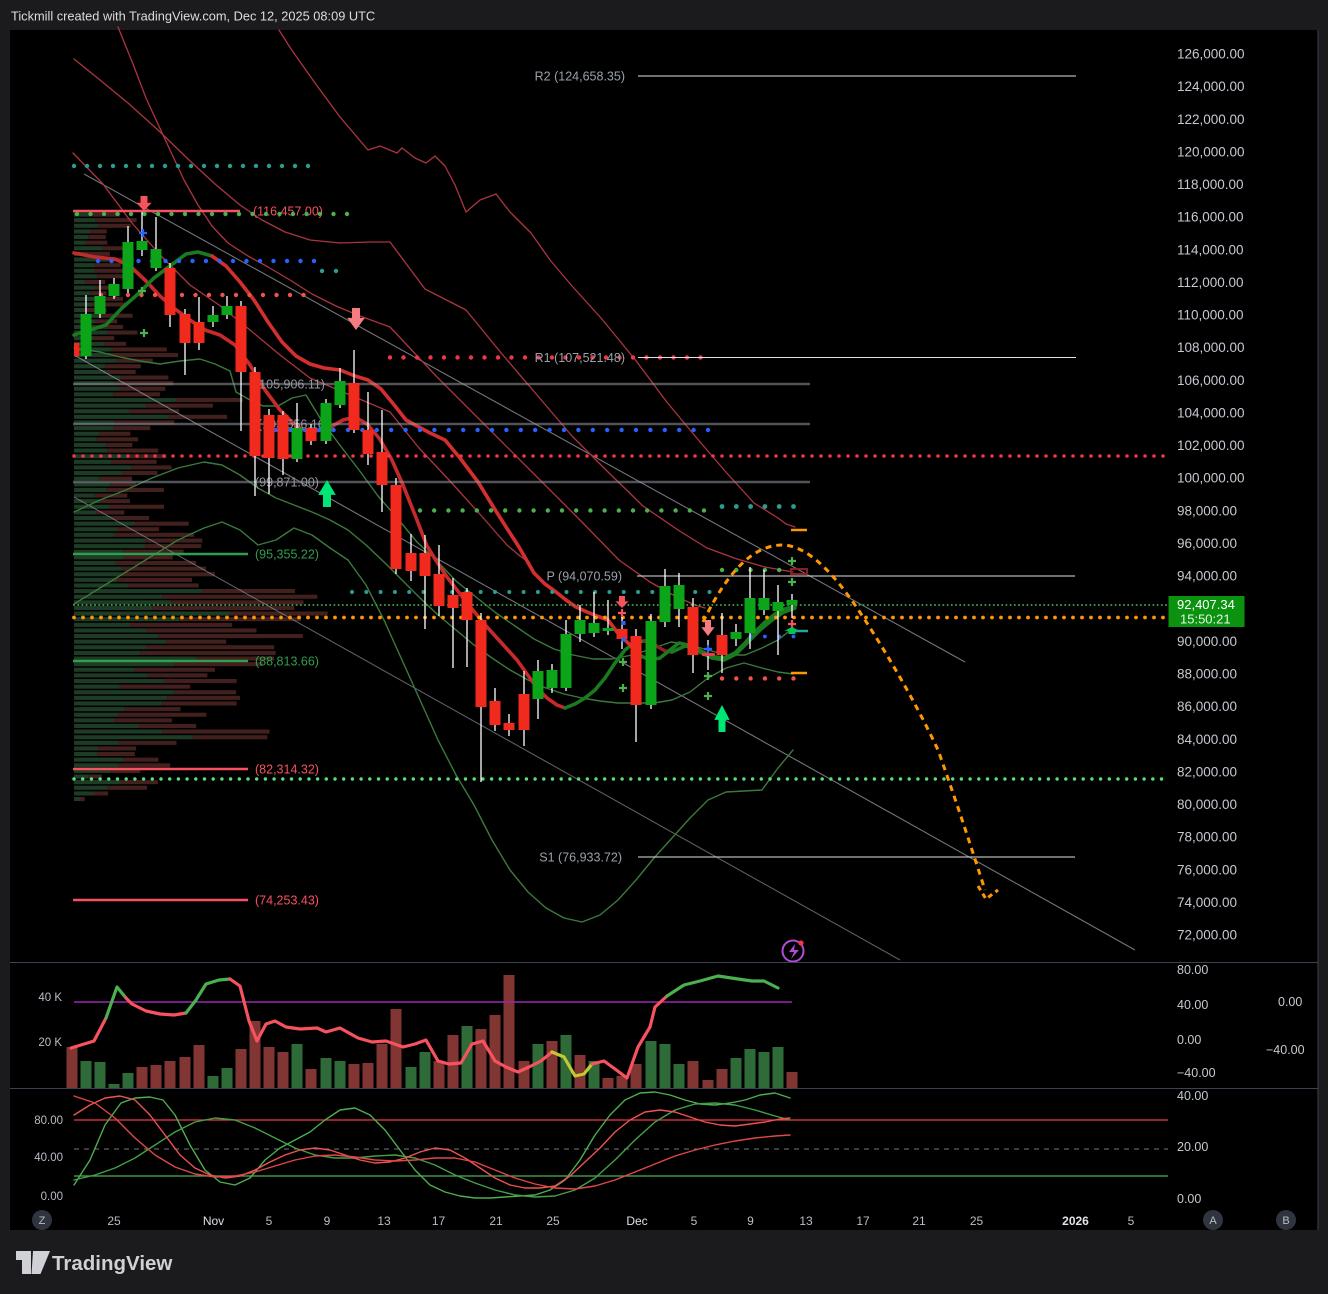 This screenshot has width=1328, height=1294. What do you see at coordinates (1207, 739) in the screenshot?
I see `svg-text: 84,000.00` at bounding box center [1207, 739].